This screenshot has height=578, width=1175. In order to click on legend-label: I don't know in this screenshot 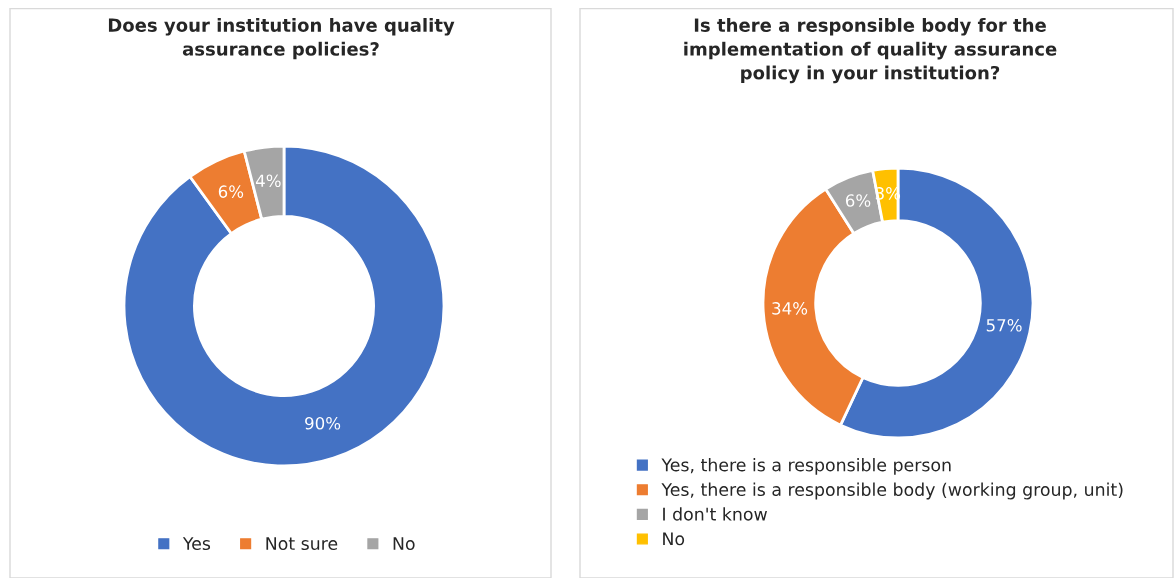, I will do `click(715, 514)`.